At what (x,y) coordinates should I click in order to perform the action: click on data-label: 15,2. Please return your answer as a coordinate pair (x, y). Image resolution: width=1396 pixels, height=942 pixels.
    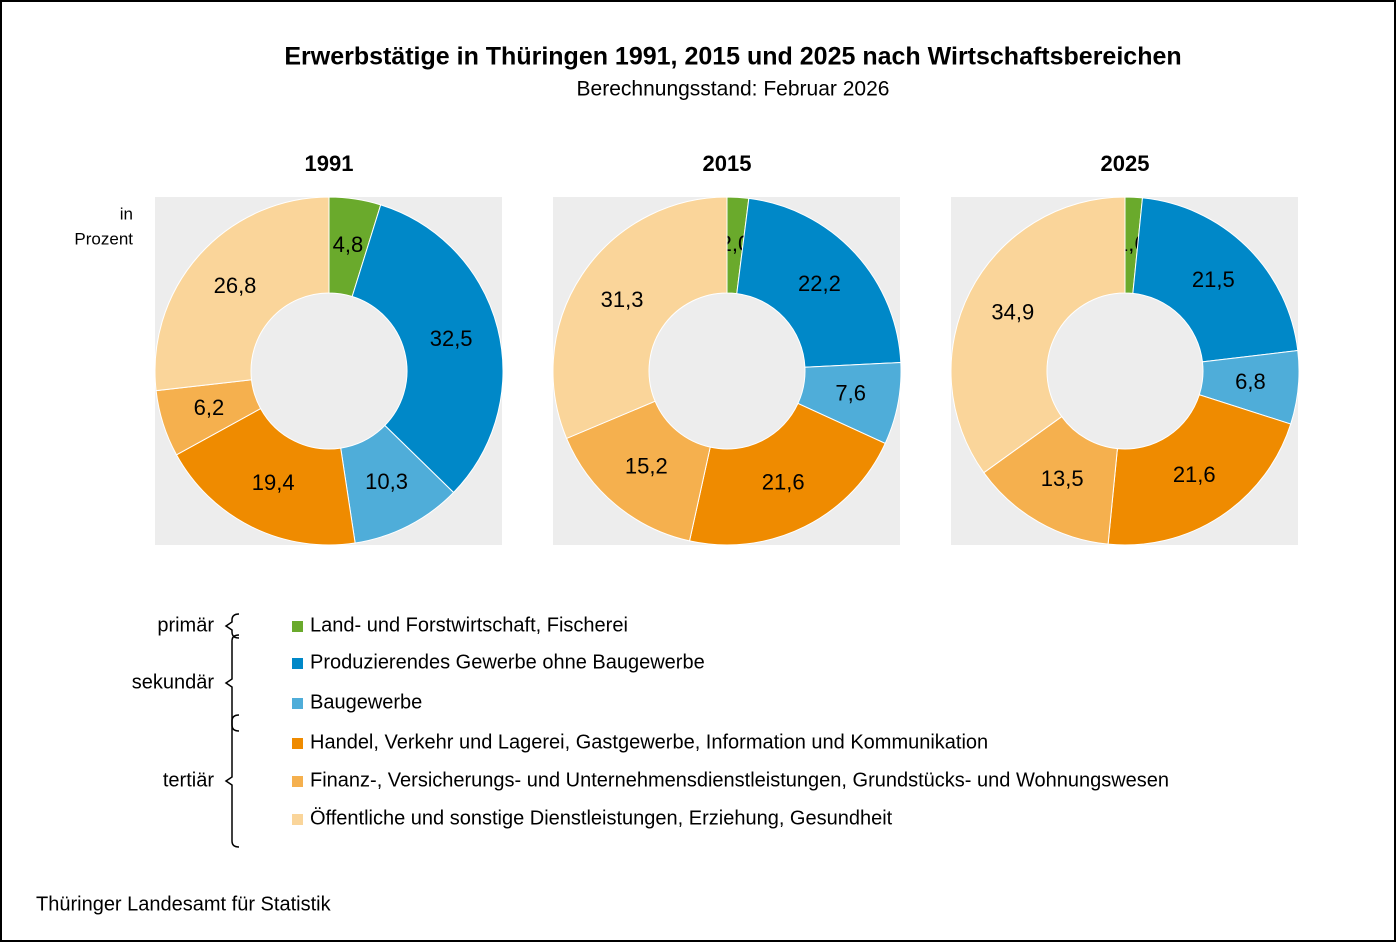
    Looking at the image, I should click on (646, 466).